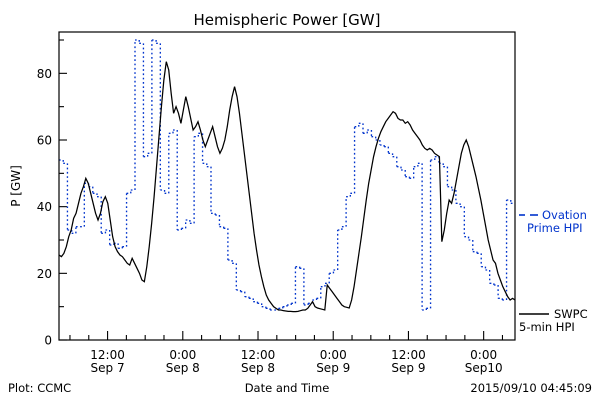  What do you see at coordinates (52, 193) in the screenshot?
I see `y-axis-ticks: 0 20 40 60 80` at bounding box center [52, 193].